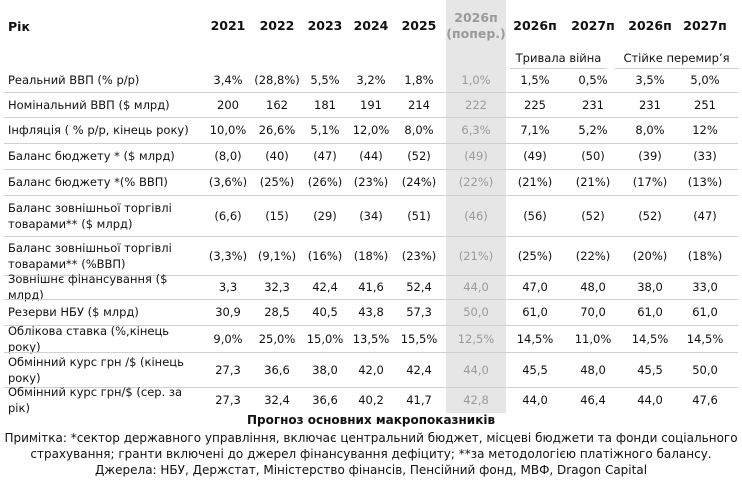 The height and width of the screenshot is (483, 742). Describe the element at coordinates (535, 255) in the screenshot. I see `table-cell: (25%)` at that location.